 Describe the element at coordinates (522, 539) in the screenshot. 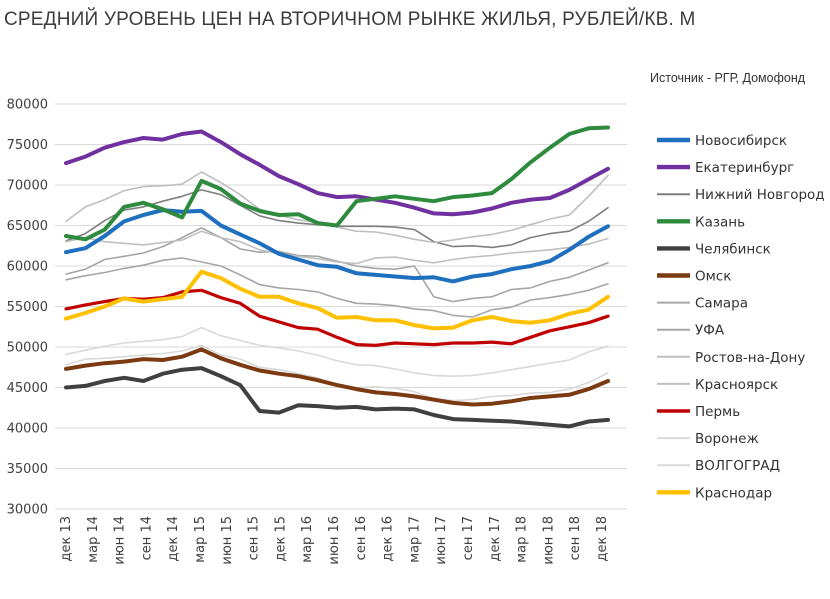

I see `x-tick-label: мар 18` at that location.